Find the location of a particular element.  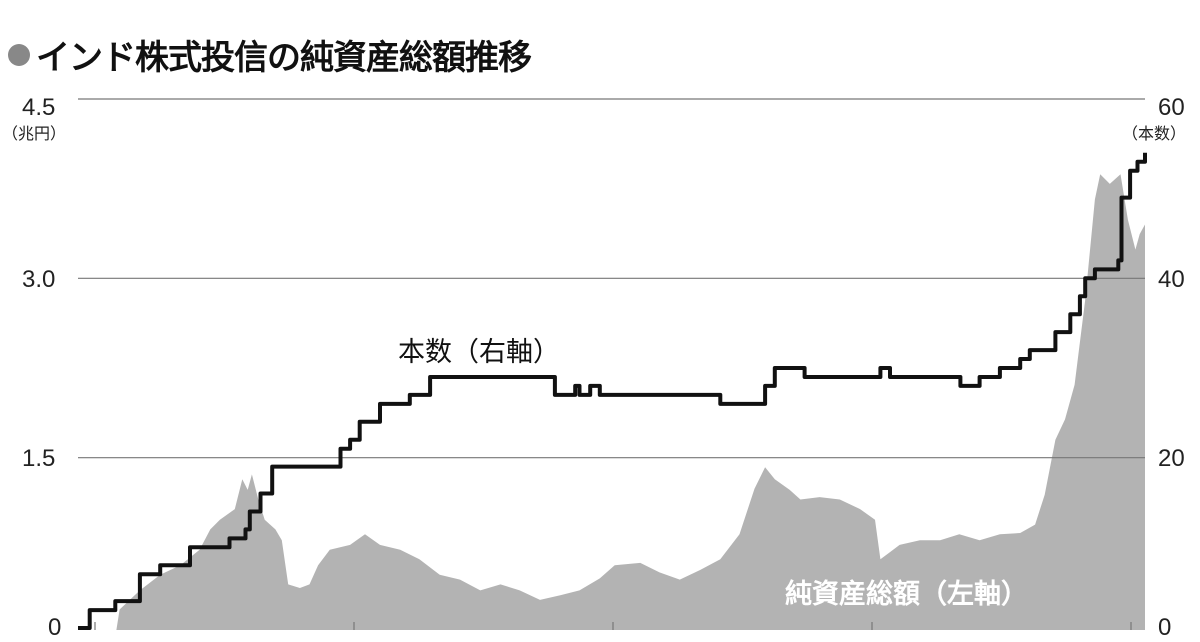

left-tick-4.5: 4.5 is located at coordinates (38, 108).